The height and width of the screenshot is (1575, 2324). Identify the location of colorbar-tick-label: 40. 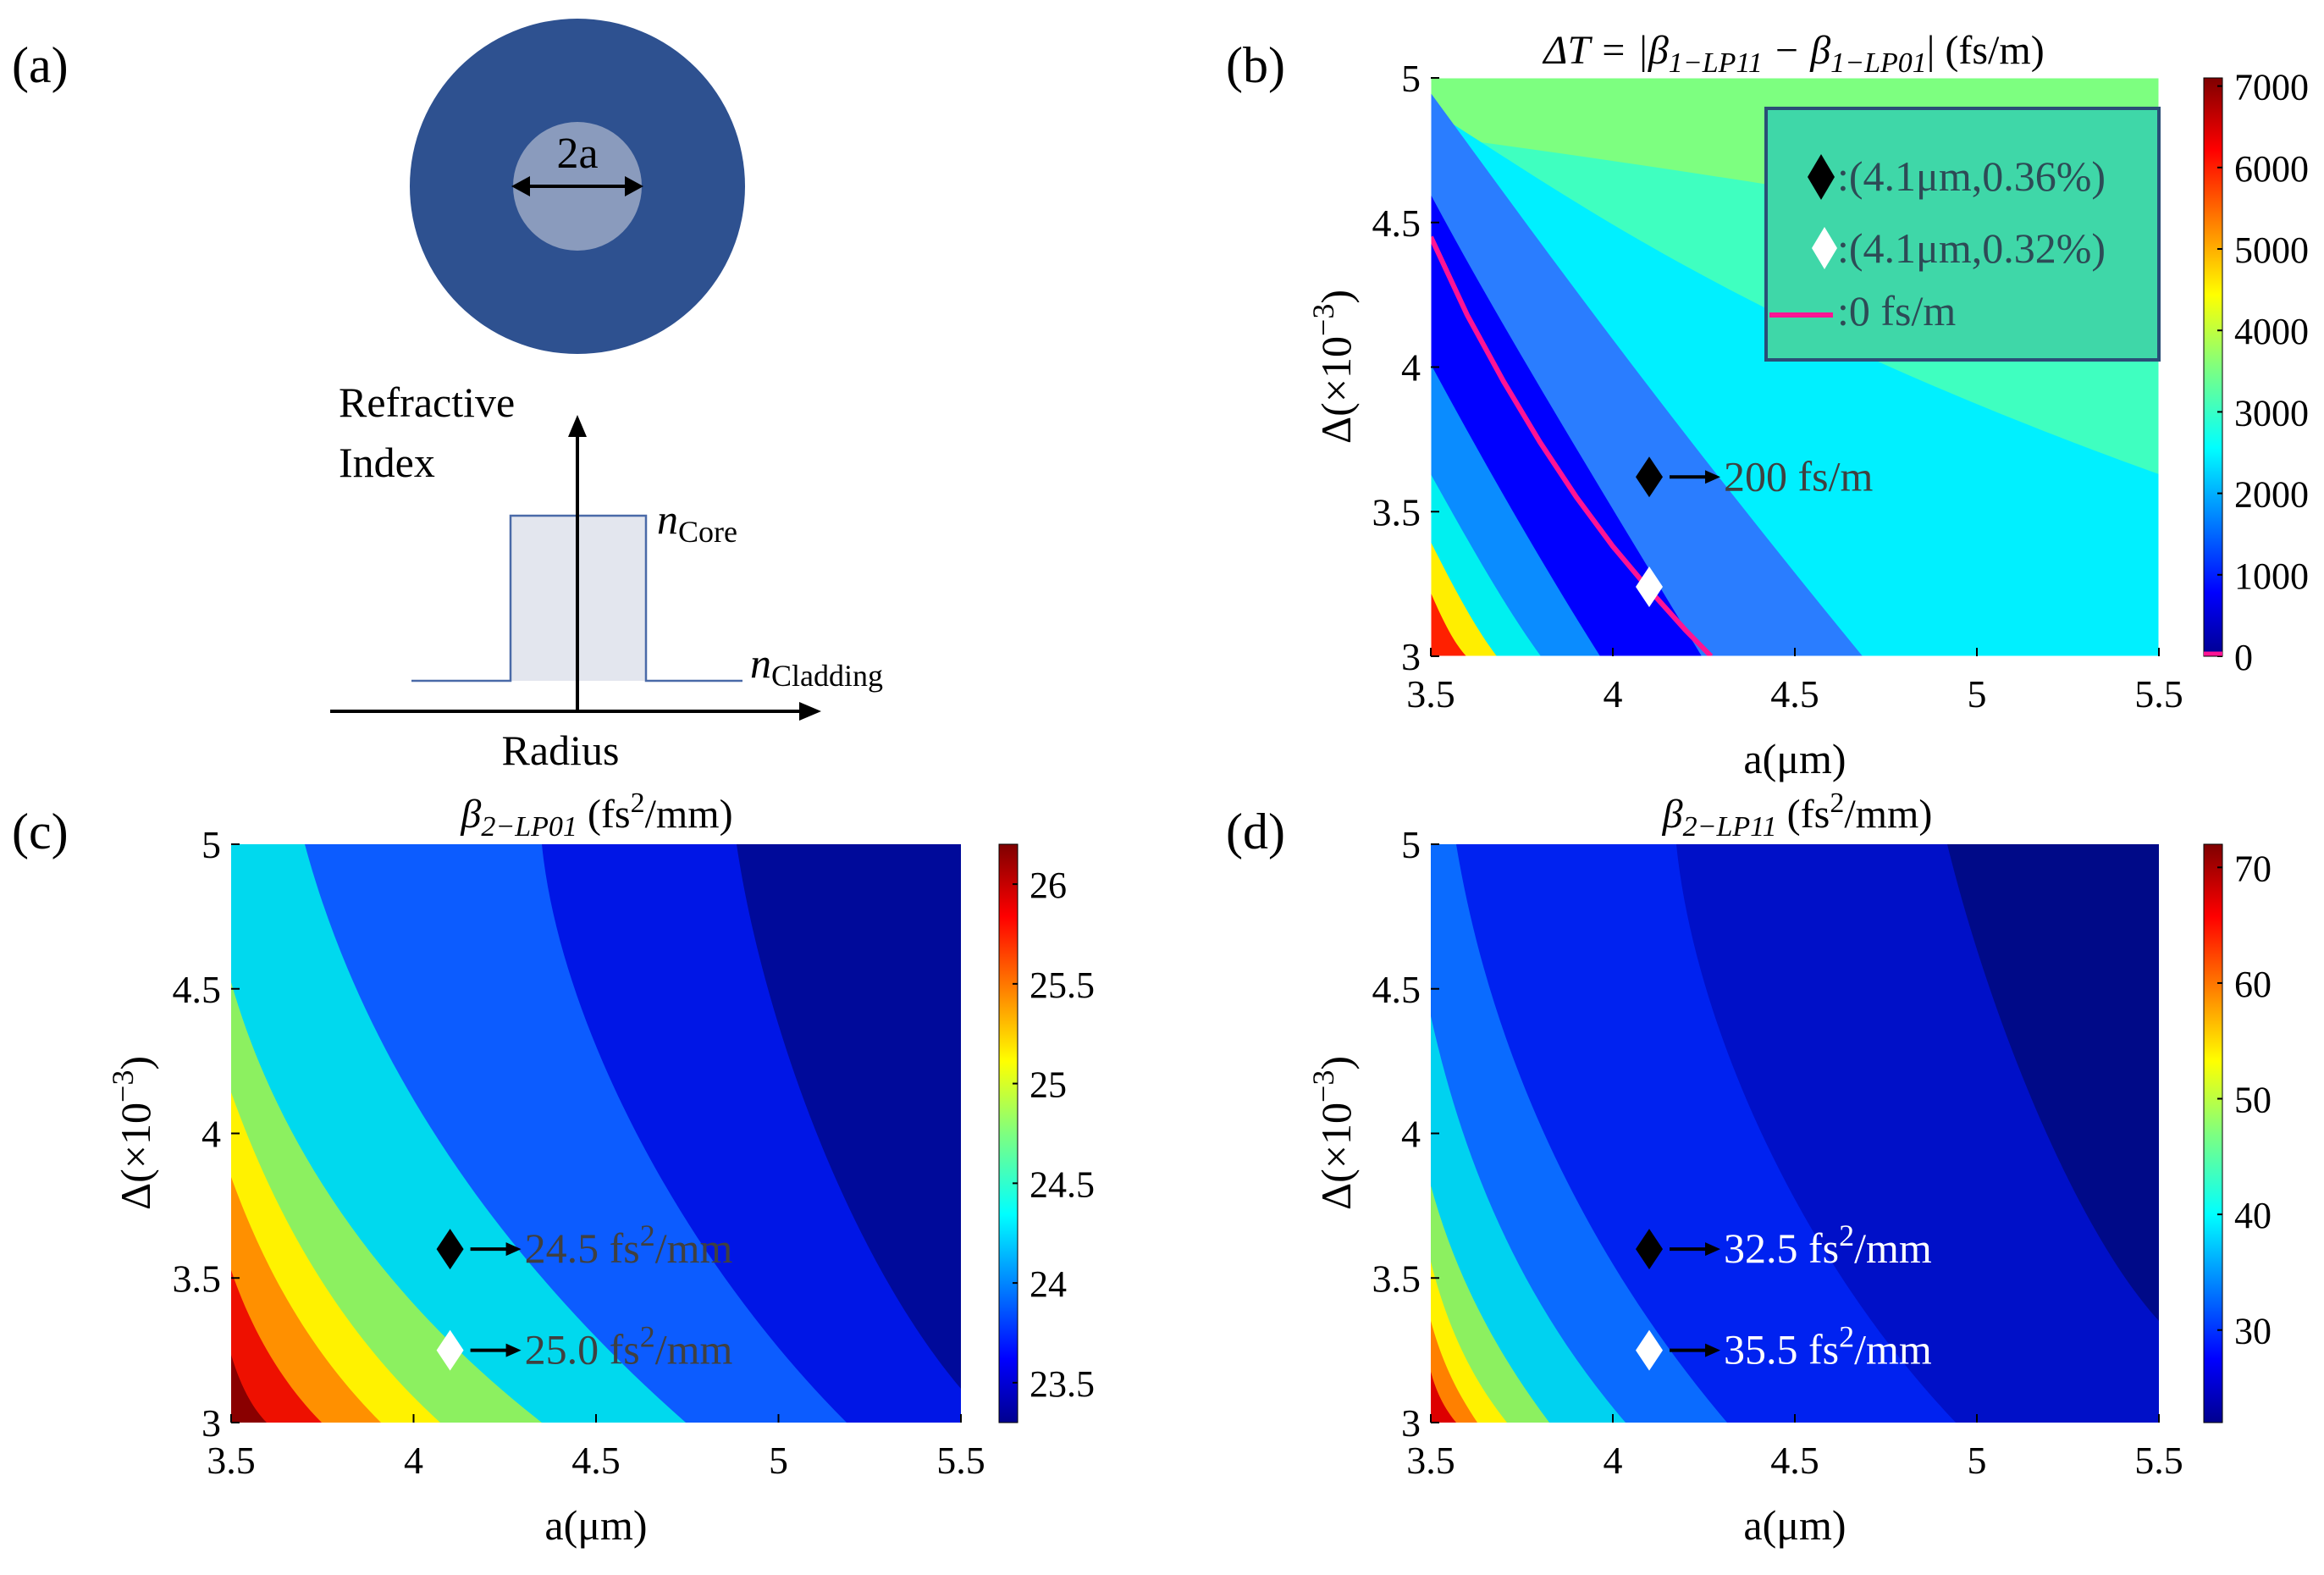
(2253, 1215).